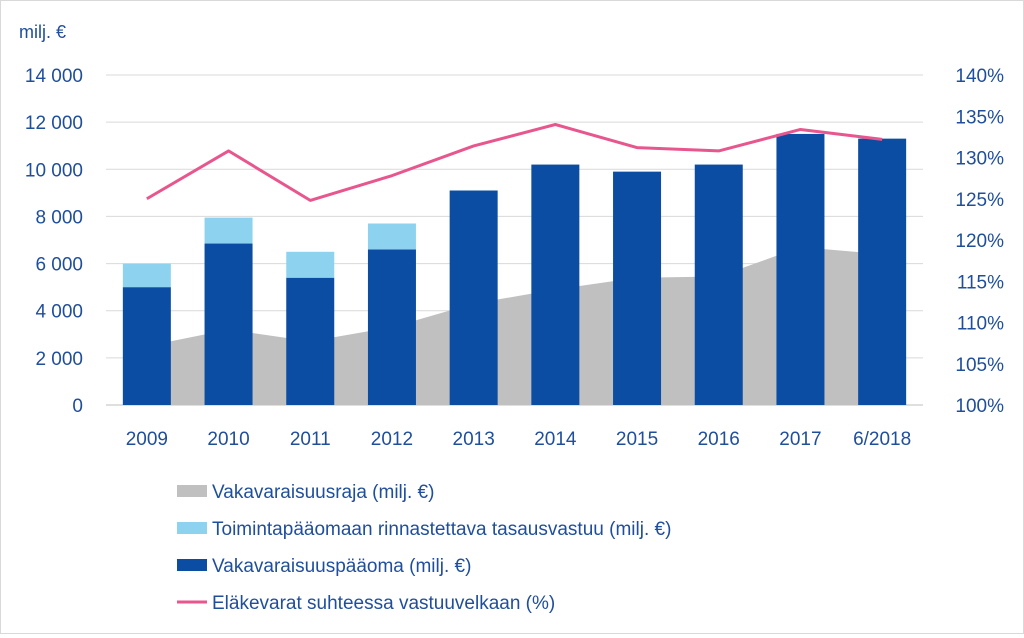 This screenshot has height=638, width=1024. What do you see at coordinates (54, 123) in the screenshot?
I see `left-tick-label: 12 000` at bounding box center [54, 123].